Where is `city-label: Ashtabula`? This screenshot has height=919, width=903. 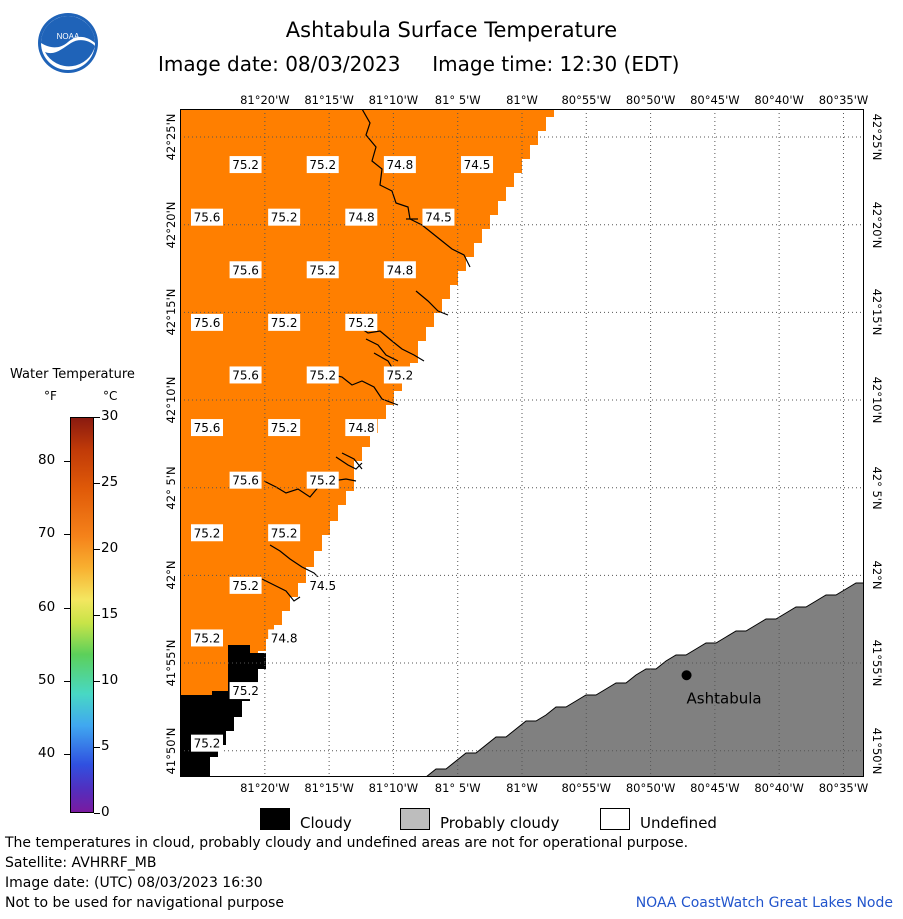
city-label: Ashtabula is located at coordinates (724, 698).